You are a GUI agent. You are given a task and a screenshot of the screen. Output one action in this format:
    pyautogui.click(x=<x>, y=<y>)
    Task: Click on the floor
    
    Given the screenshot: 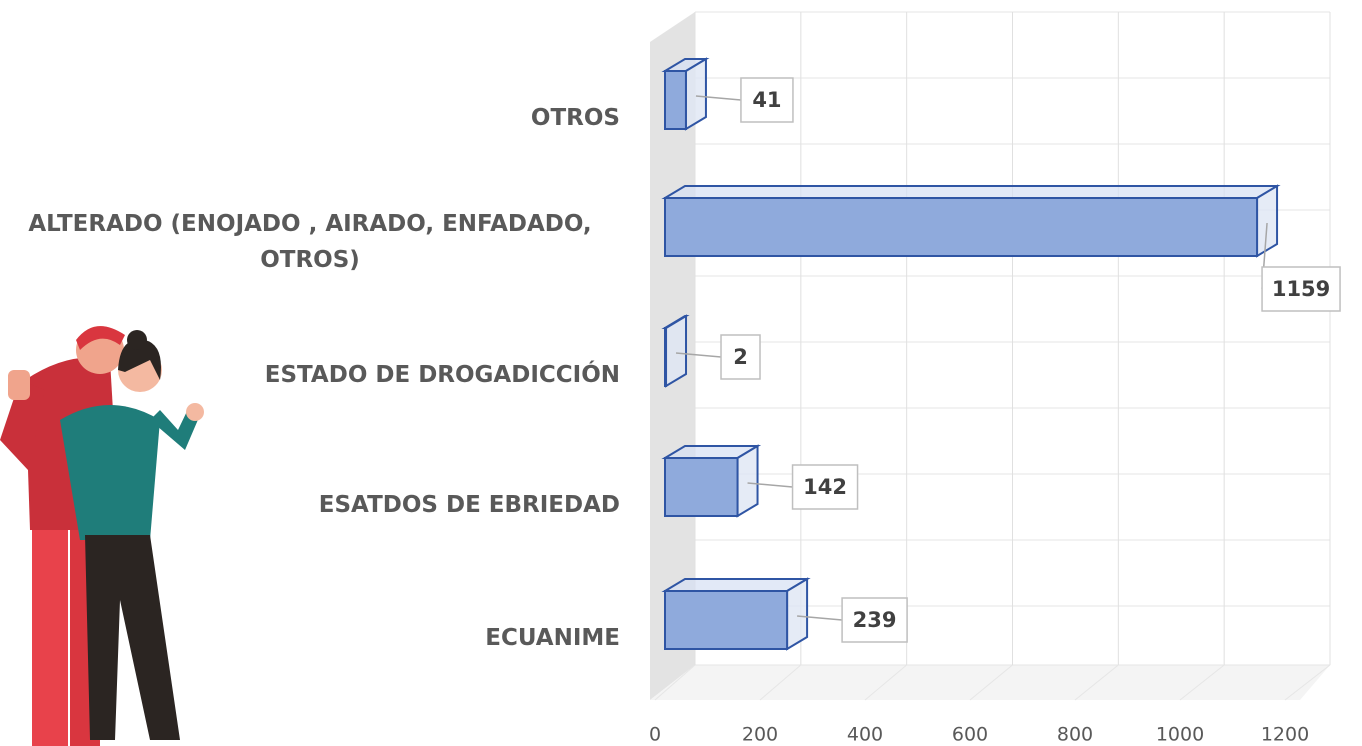 What is the action you would take?
    pyautogui.click(x=990, y=682)
    